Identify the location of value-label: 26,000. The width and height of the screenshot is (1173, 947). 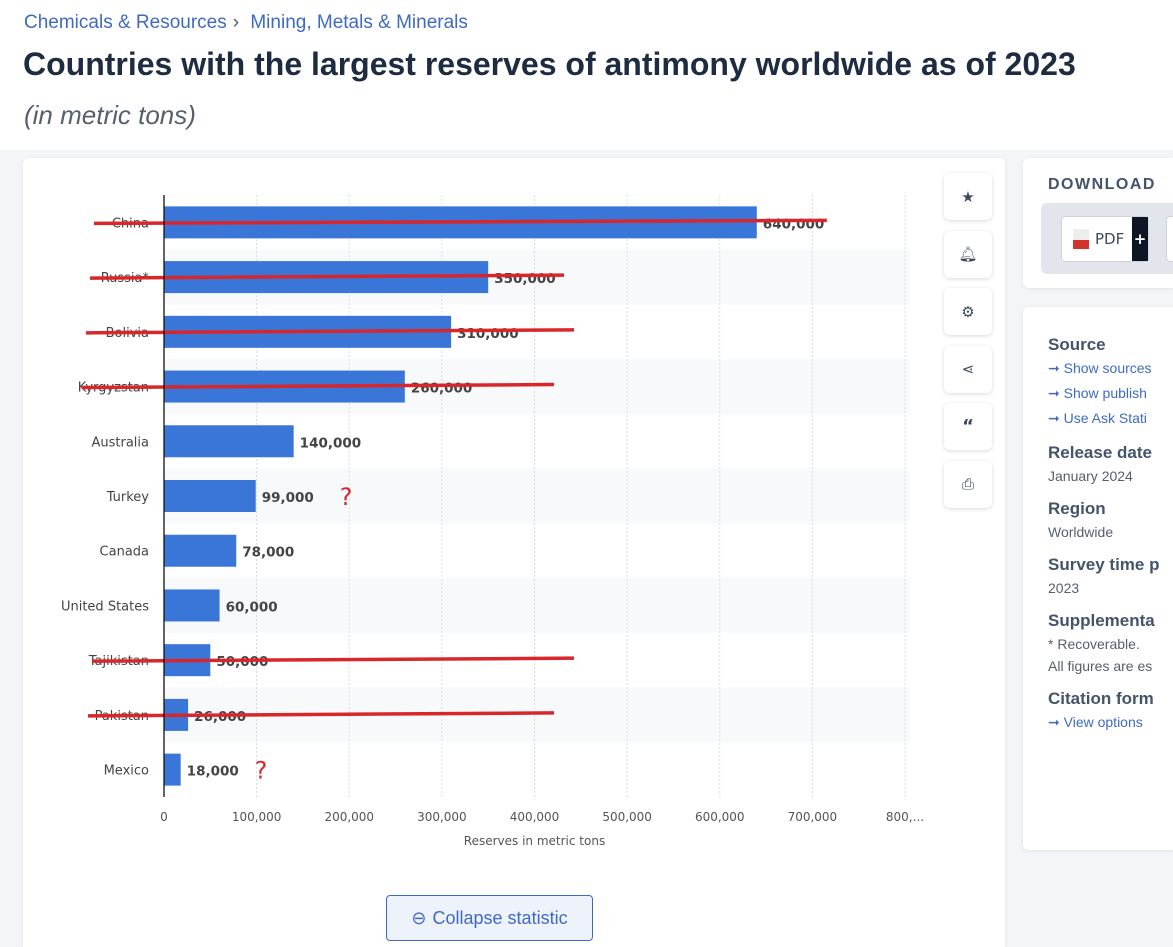
(220, 717).